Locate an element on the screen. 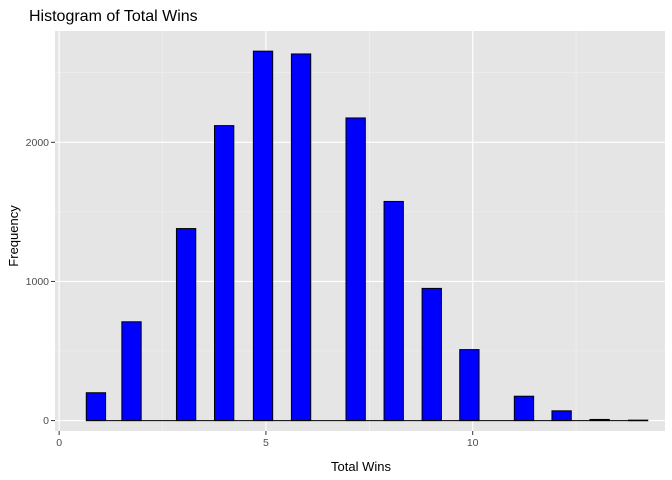 The image size is (672, 480). x-tick-label: 5 is located at coordinates (266, 443).